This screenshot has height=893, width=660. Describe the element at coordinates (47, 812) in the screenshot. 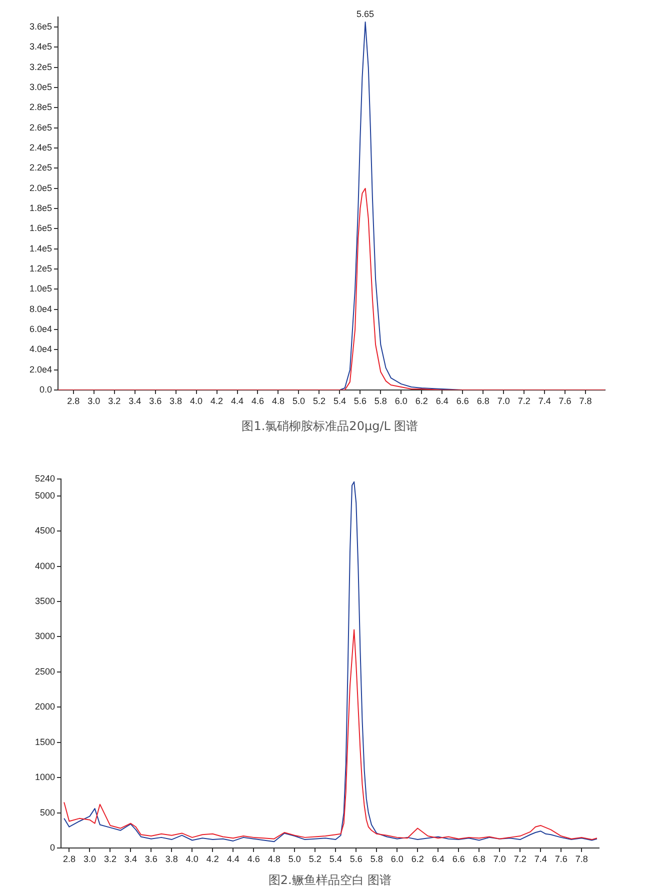

I see `y-tick-label: 500` at that location.